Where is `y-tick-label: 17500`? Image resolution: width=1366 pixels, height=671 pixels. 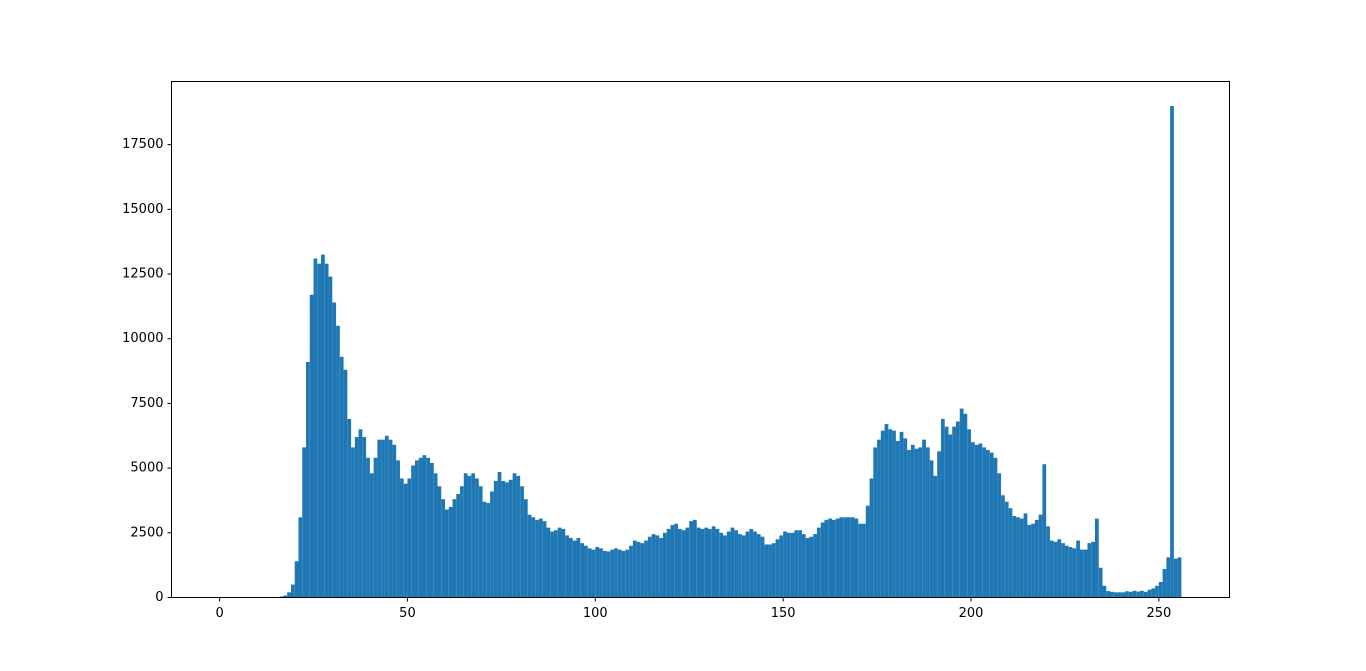 y-tick-label: 17500 is located at coordinates (142, 144).